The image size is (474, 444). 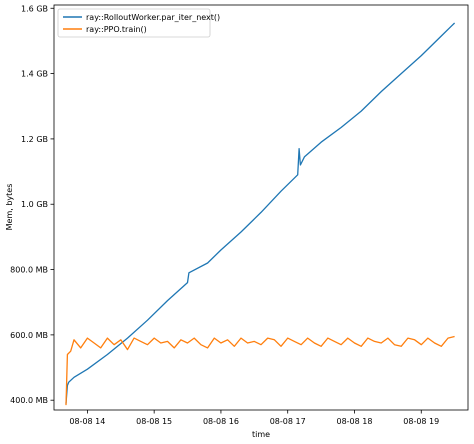 I want to click on x-tick-label: 08-08 15, so click(x=154, y=421).